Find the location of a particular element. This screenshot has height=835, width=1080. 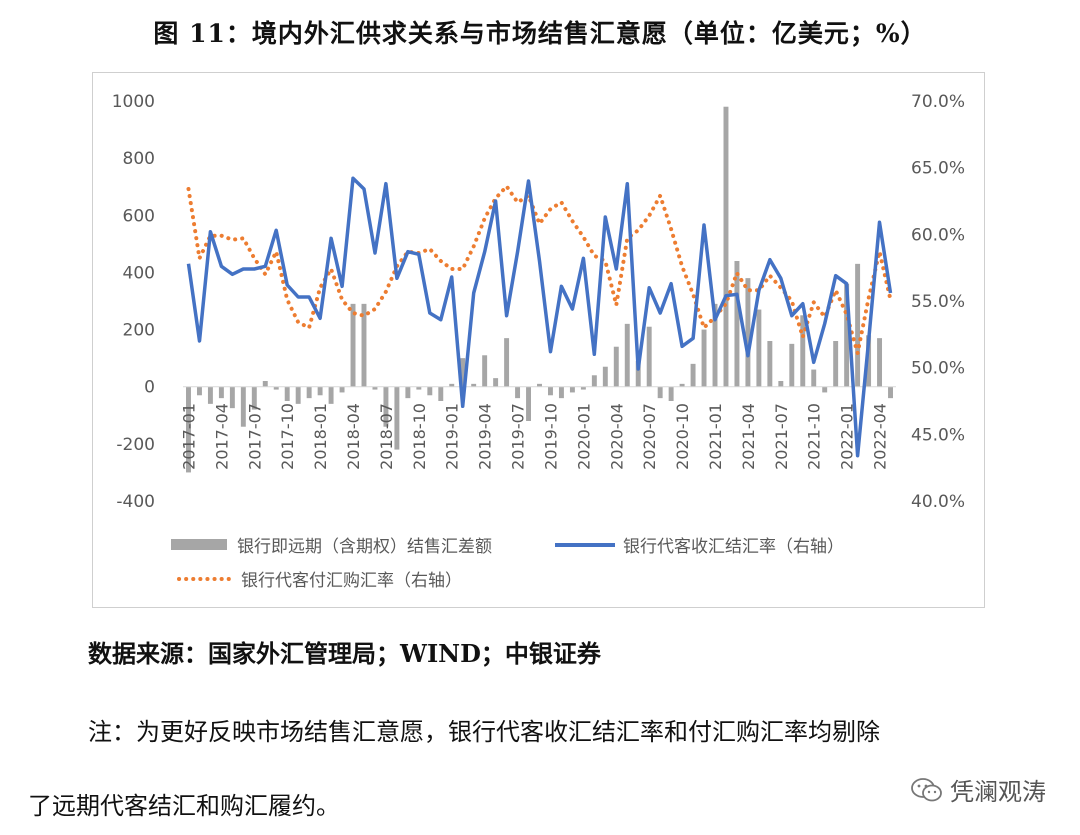

legend-label-line: 银行代客收汇结汇率（右轴） is located at coordinates (733, 547).